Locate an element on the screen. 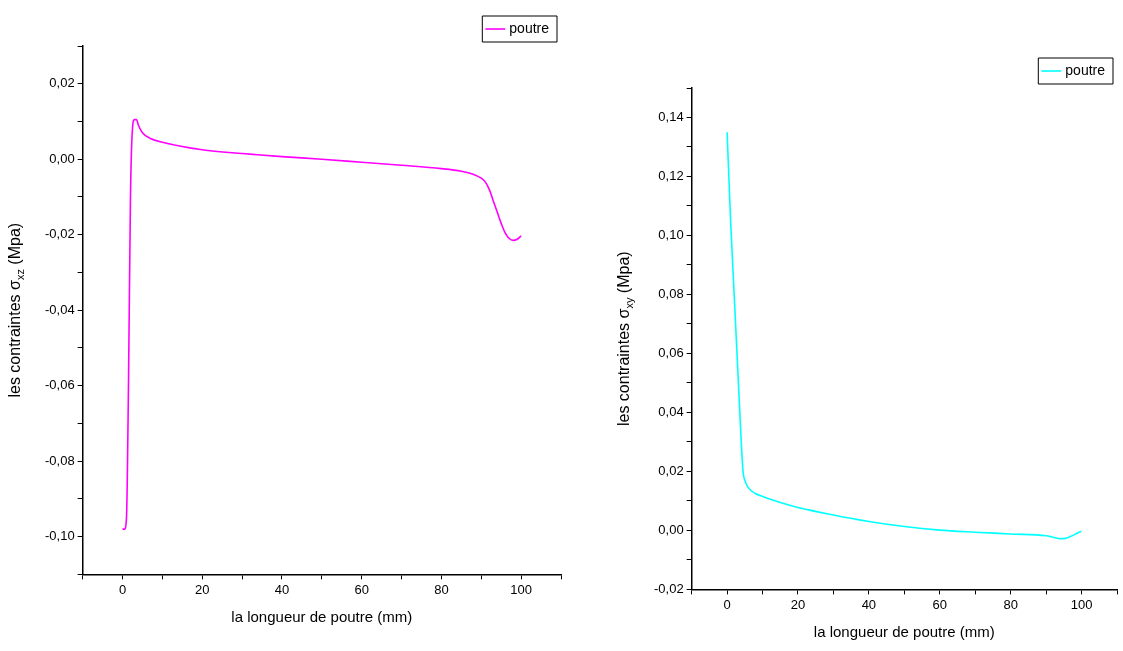 This screenshot has width=1123, height=651. y-axis-title: les contraintes σxy (Mpa) is located at coordinates (625, 339).